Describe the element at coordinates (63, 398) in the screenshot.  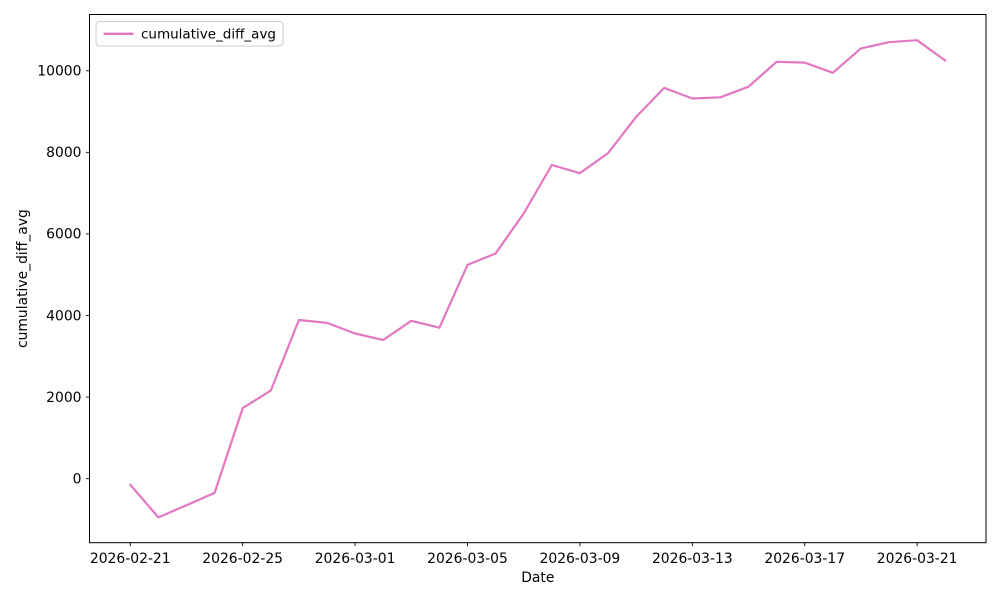
I see `y-tick-label: 2000` at that location.